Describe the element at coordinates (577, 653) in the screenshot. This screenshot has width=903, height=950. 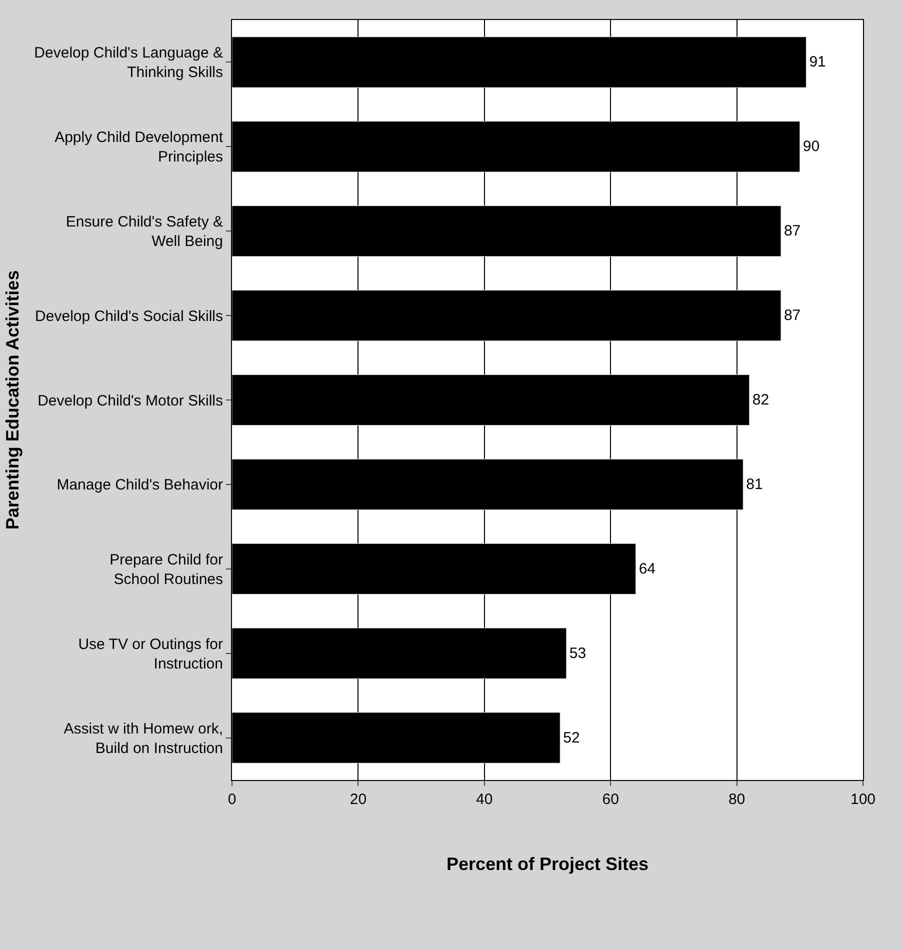
I see `data-label: 53` at that location.